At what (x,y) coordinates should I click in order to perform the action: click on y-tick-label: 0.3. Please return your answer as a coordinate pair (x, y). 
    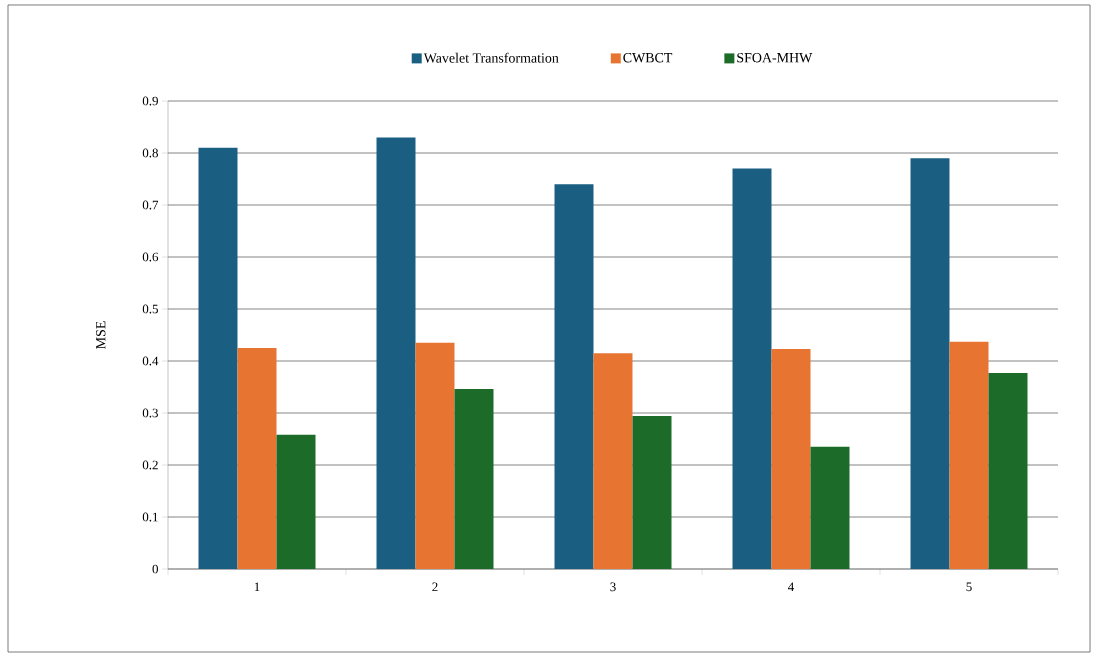
    Looking at the image, I should click on (150, 413).